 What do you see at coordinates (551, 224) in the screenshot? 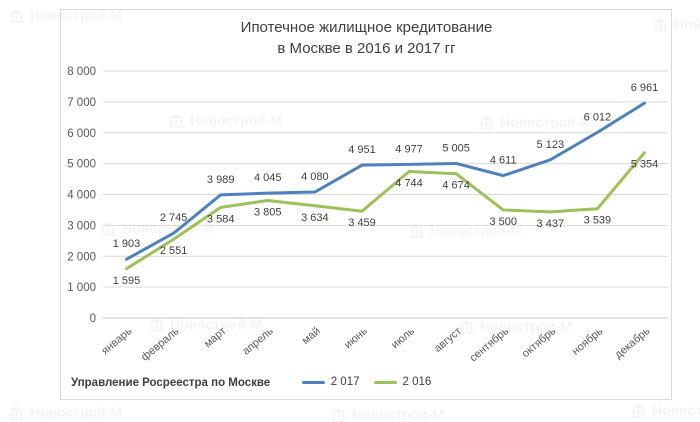
I see `data-label: 3 437` at bounding box center [551, 224].